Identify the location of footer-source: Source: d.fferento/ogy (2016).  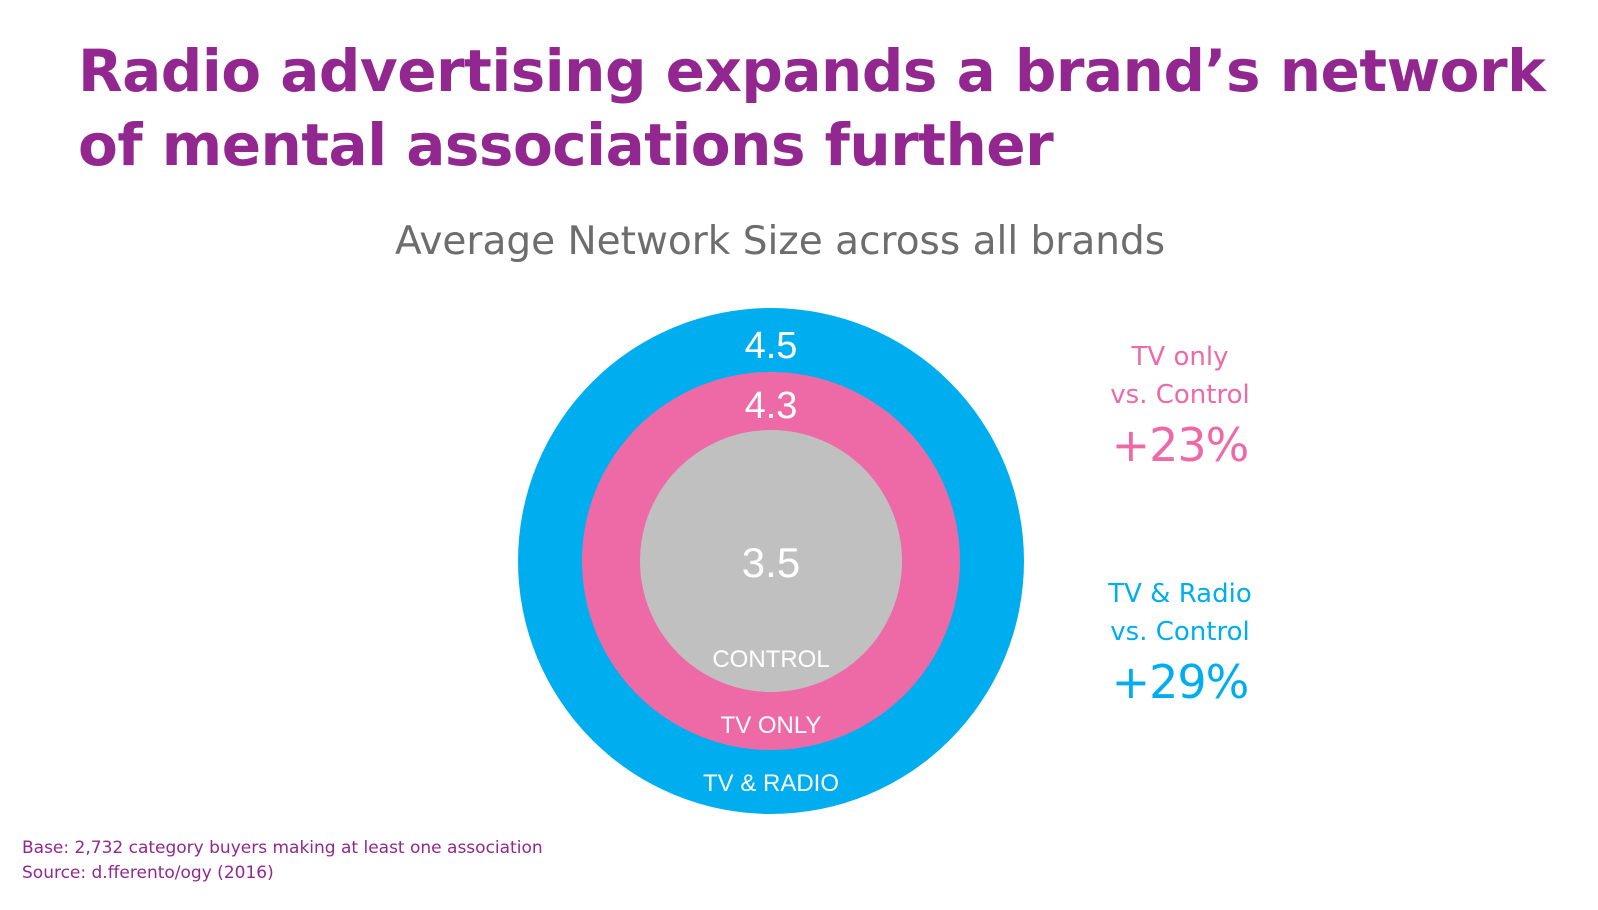
(148, 873).